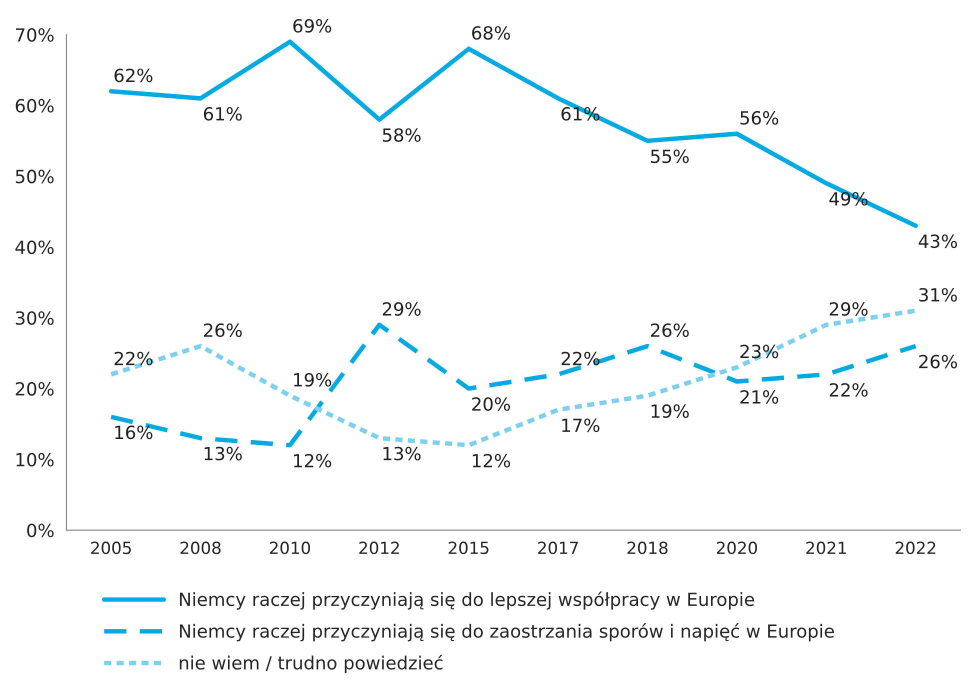 Image resolution: width=977 pixels, height=693 pixels. What do you see at coordinates (491, 404) in the screenshot?
I see `data-label: 20%` at bounding box center [491, 404].